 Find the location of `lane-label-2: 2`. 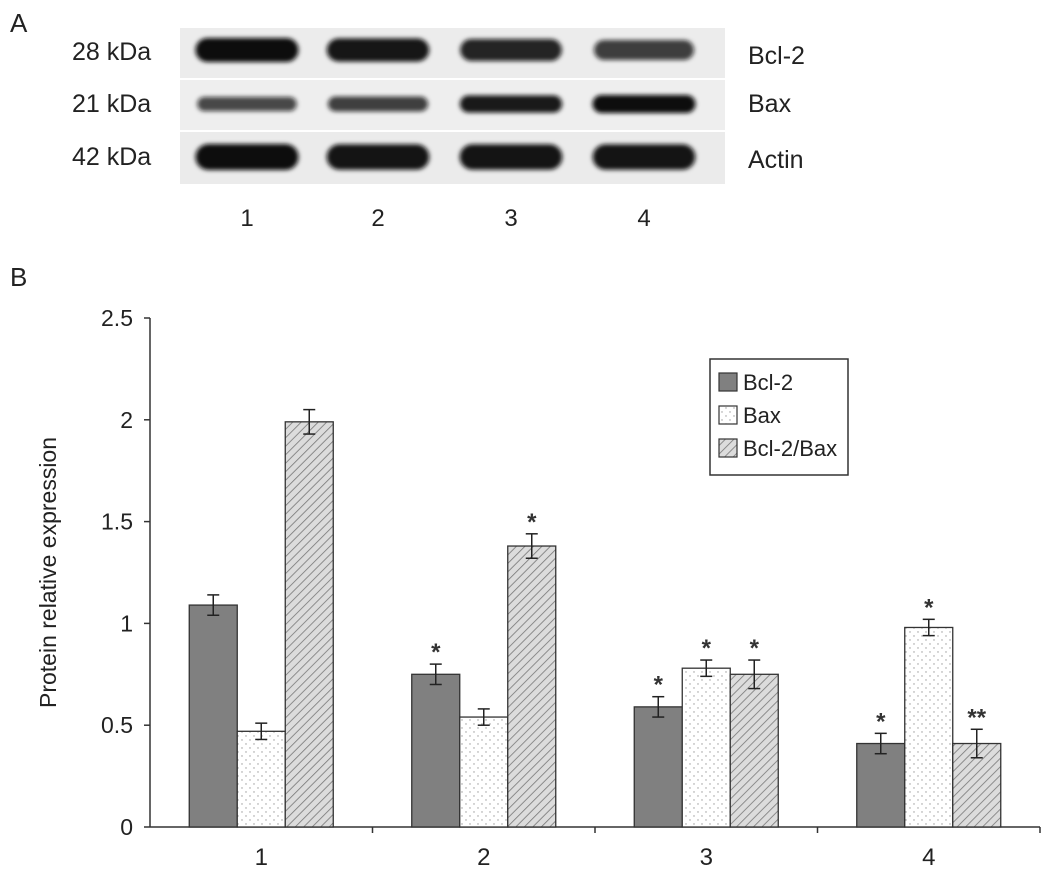

lane-label-2: 2 is located at coordinates (378, 218).